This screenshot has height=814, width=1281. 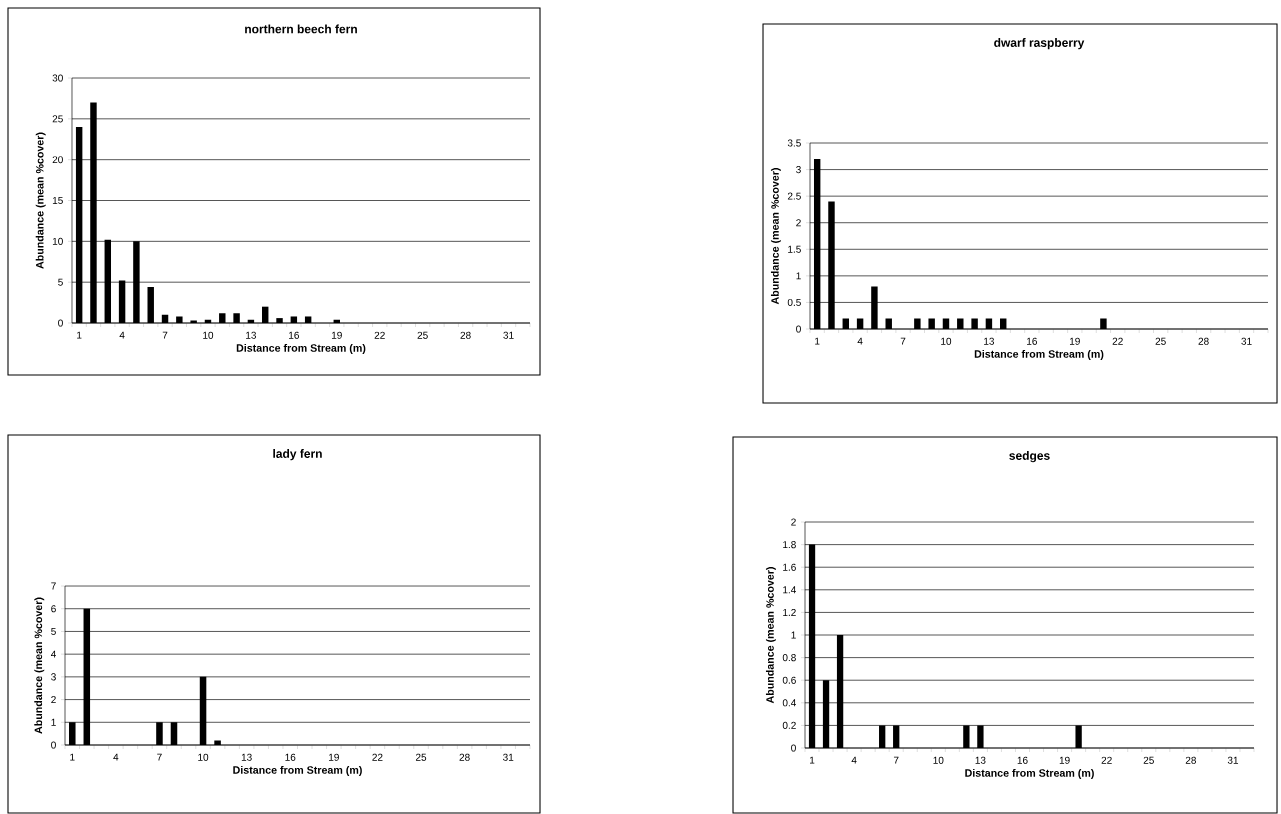 What do you see at coordinates (53, 586) in the screenshot?
I see `y-tick-label: 7` at bounding box center [53, 586].